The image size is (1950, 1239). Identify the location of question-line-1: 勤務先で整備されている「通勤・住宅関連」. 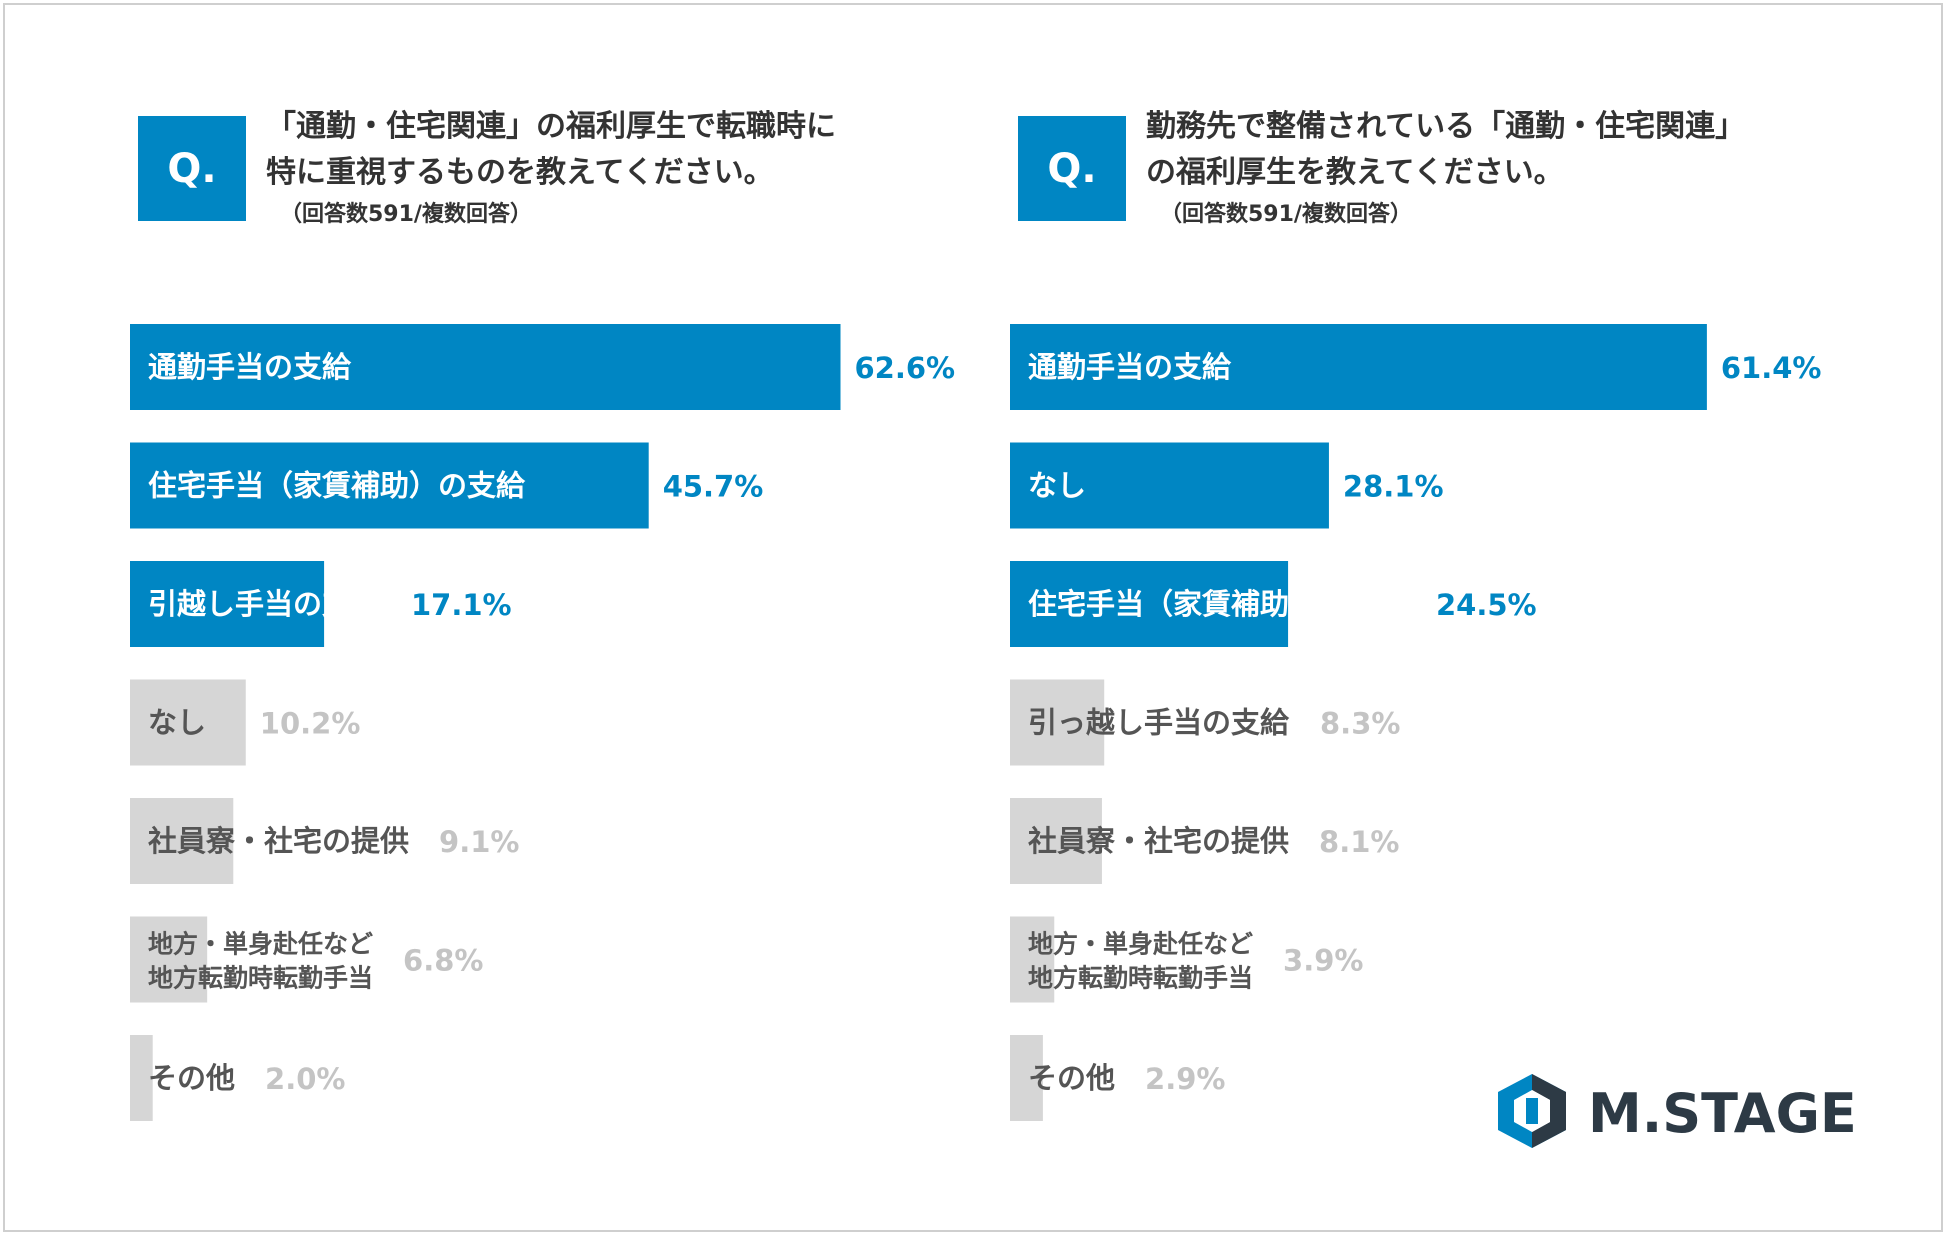
(1446, 126).